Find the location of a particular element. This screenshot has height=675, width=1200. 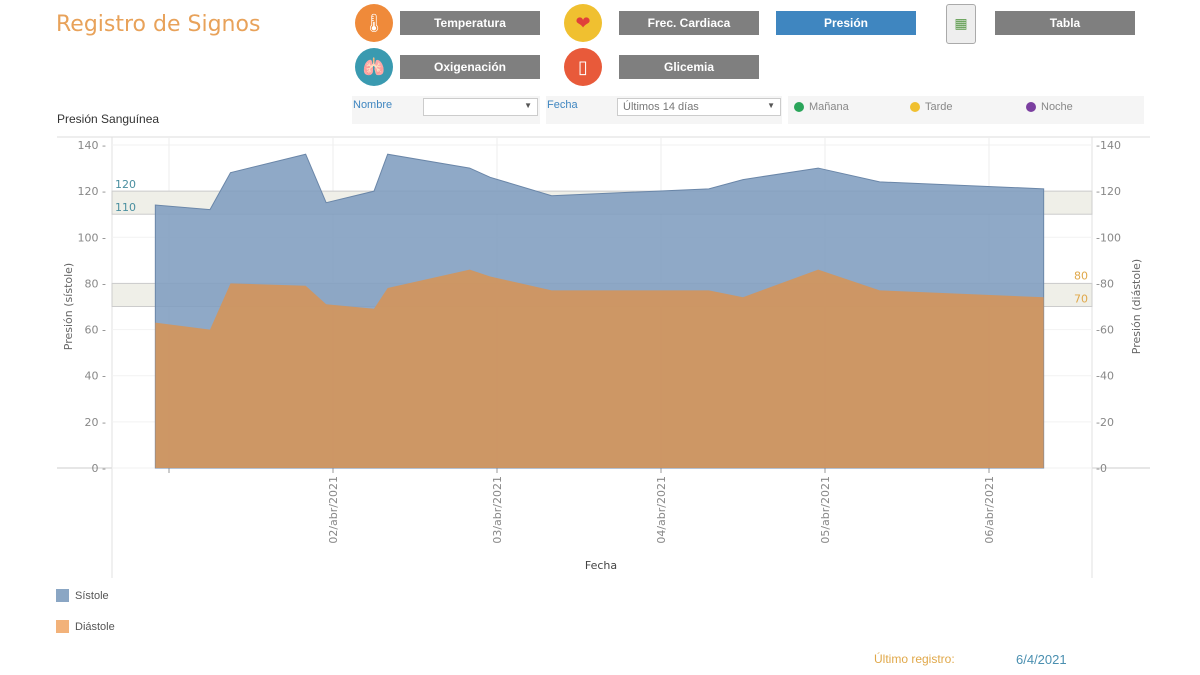

shift-legend is located at coordinates (966, 110).